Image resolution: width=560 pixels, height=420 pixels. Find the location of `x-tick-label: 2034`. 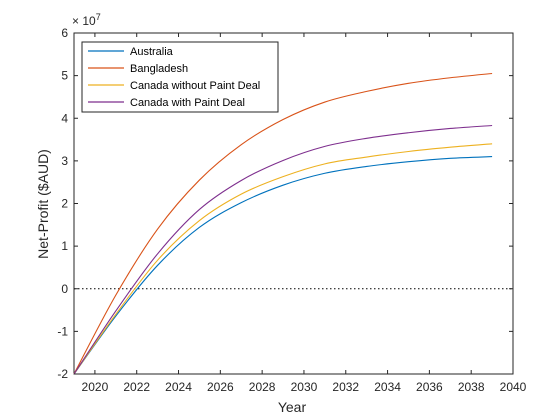

x-tick-label: 2034 is located at coordinates (387, 387).